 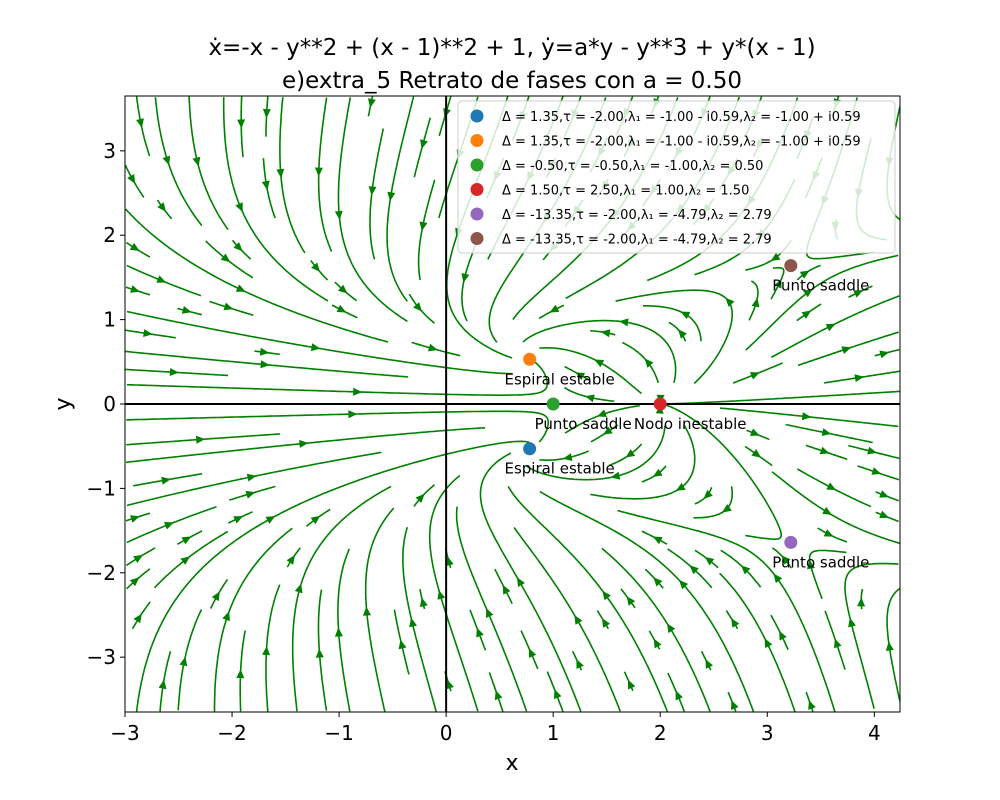 What do you see at coordinates (511, 763) in the screenshot?
I see `x-axis-label: x` at bounding box center [511, 763].